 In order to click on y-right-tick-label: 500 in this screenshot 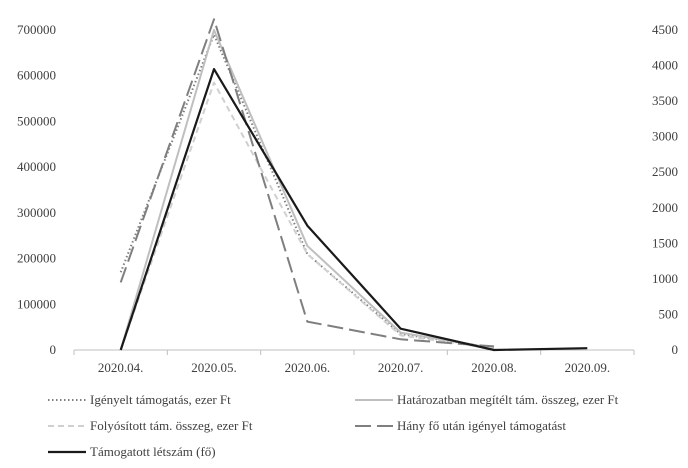, I will do `click(669, 313)`.